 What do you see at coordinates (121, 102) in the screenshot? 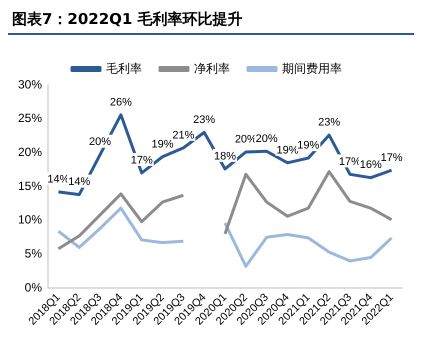
I see `data-label: 26%` at bounding box center [121, 102].